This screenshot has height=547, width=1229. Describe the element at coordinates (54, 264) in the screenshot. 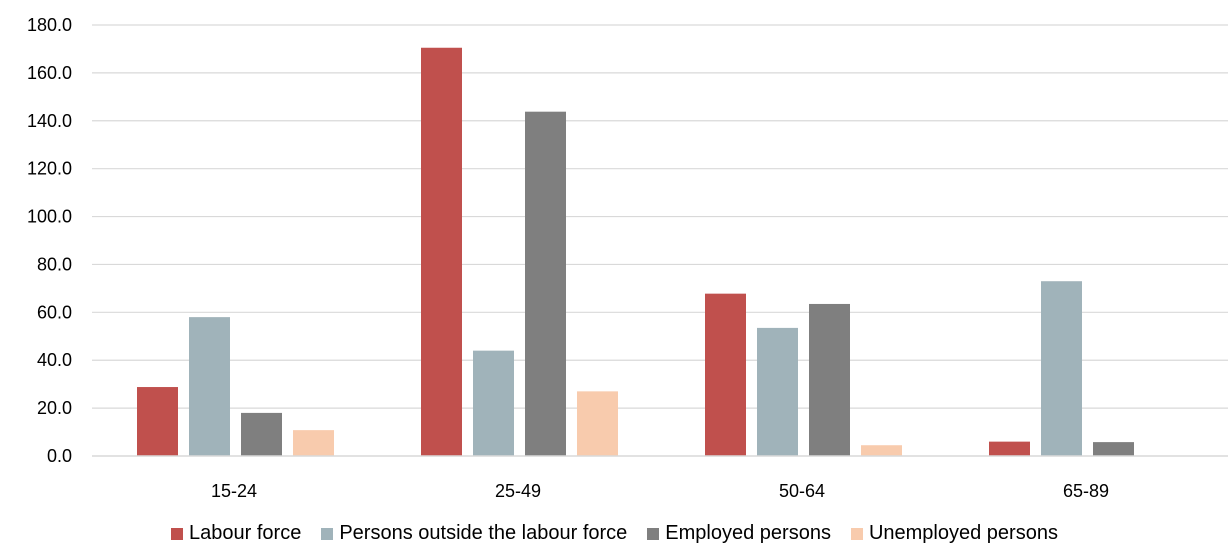

I see `y-tick-label: 80.0` at that location.